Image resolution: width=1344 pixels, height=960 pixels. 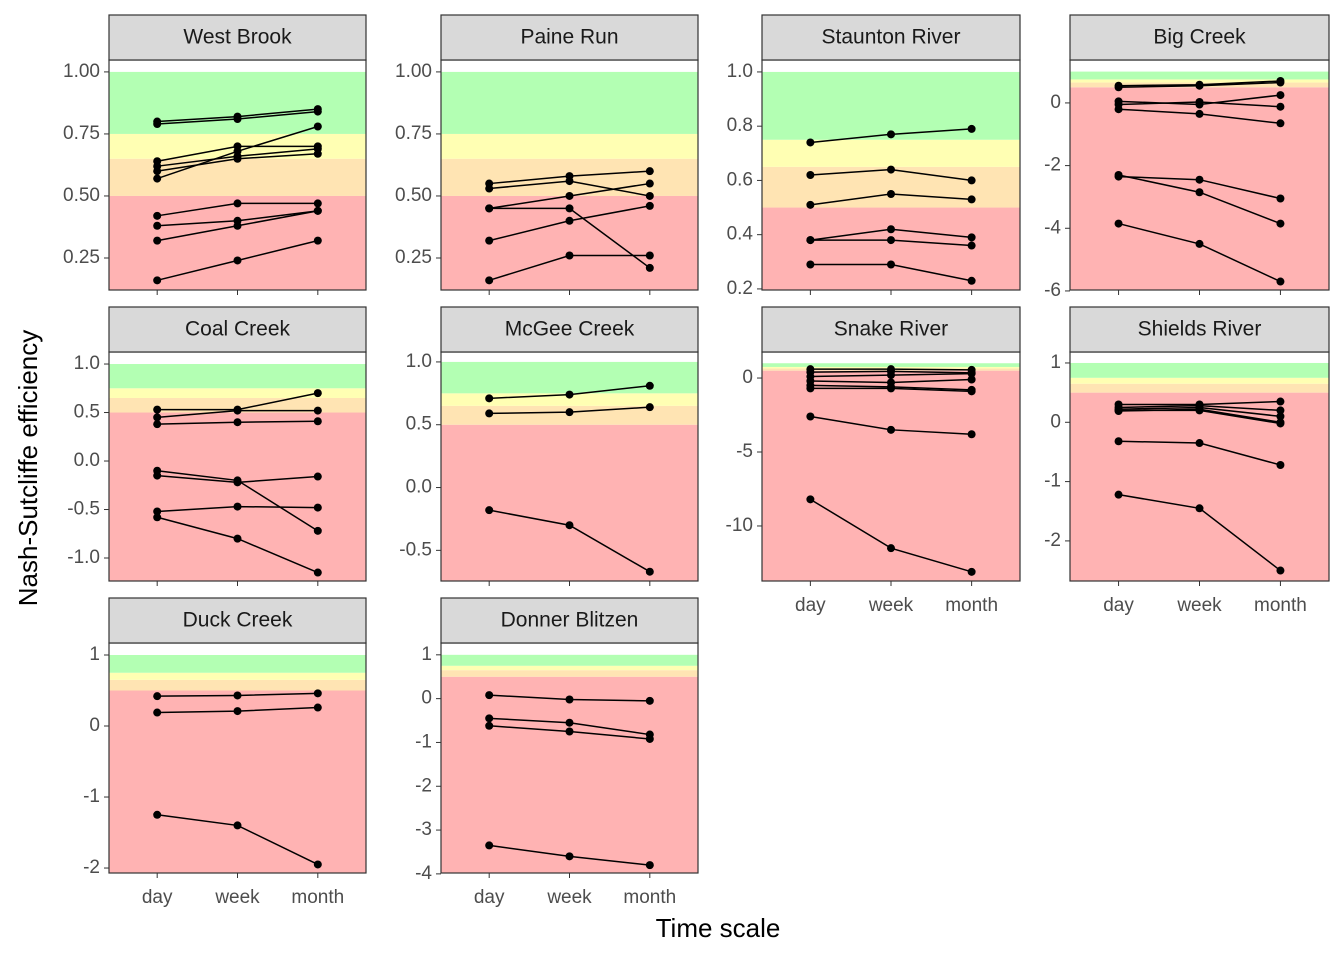 I want to click on panel-title: Coal Creek, so click(x=238, y=329).